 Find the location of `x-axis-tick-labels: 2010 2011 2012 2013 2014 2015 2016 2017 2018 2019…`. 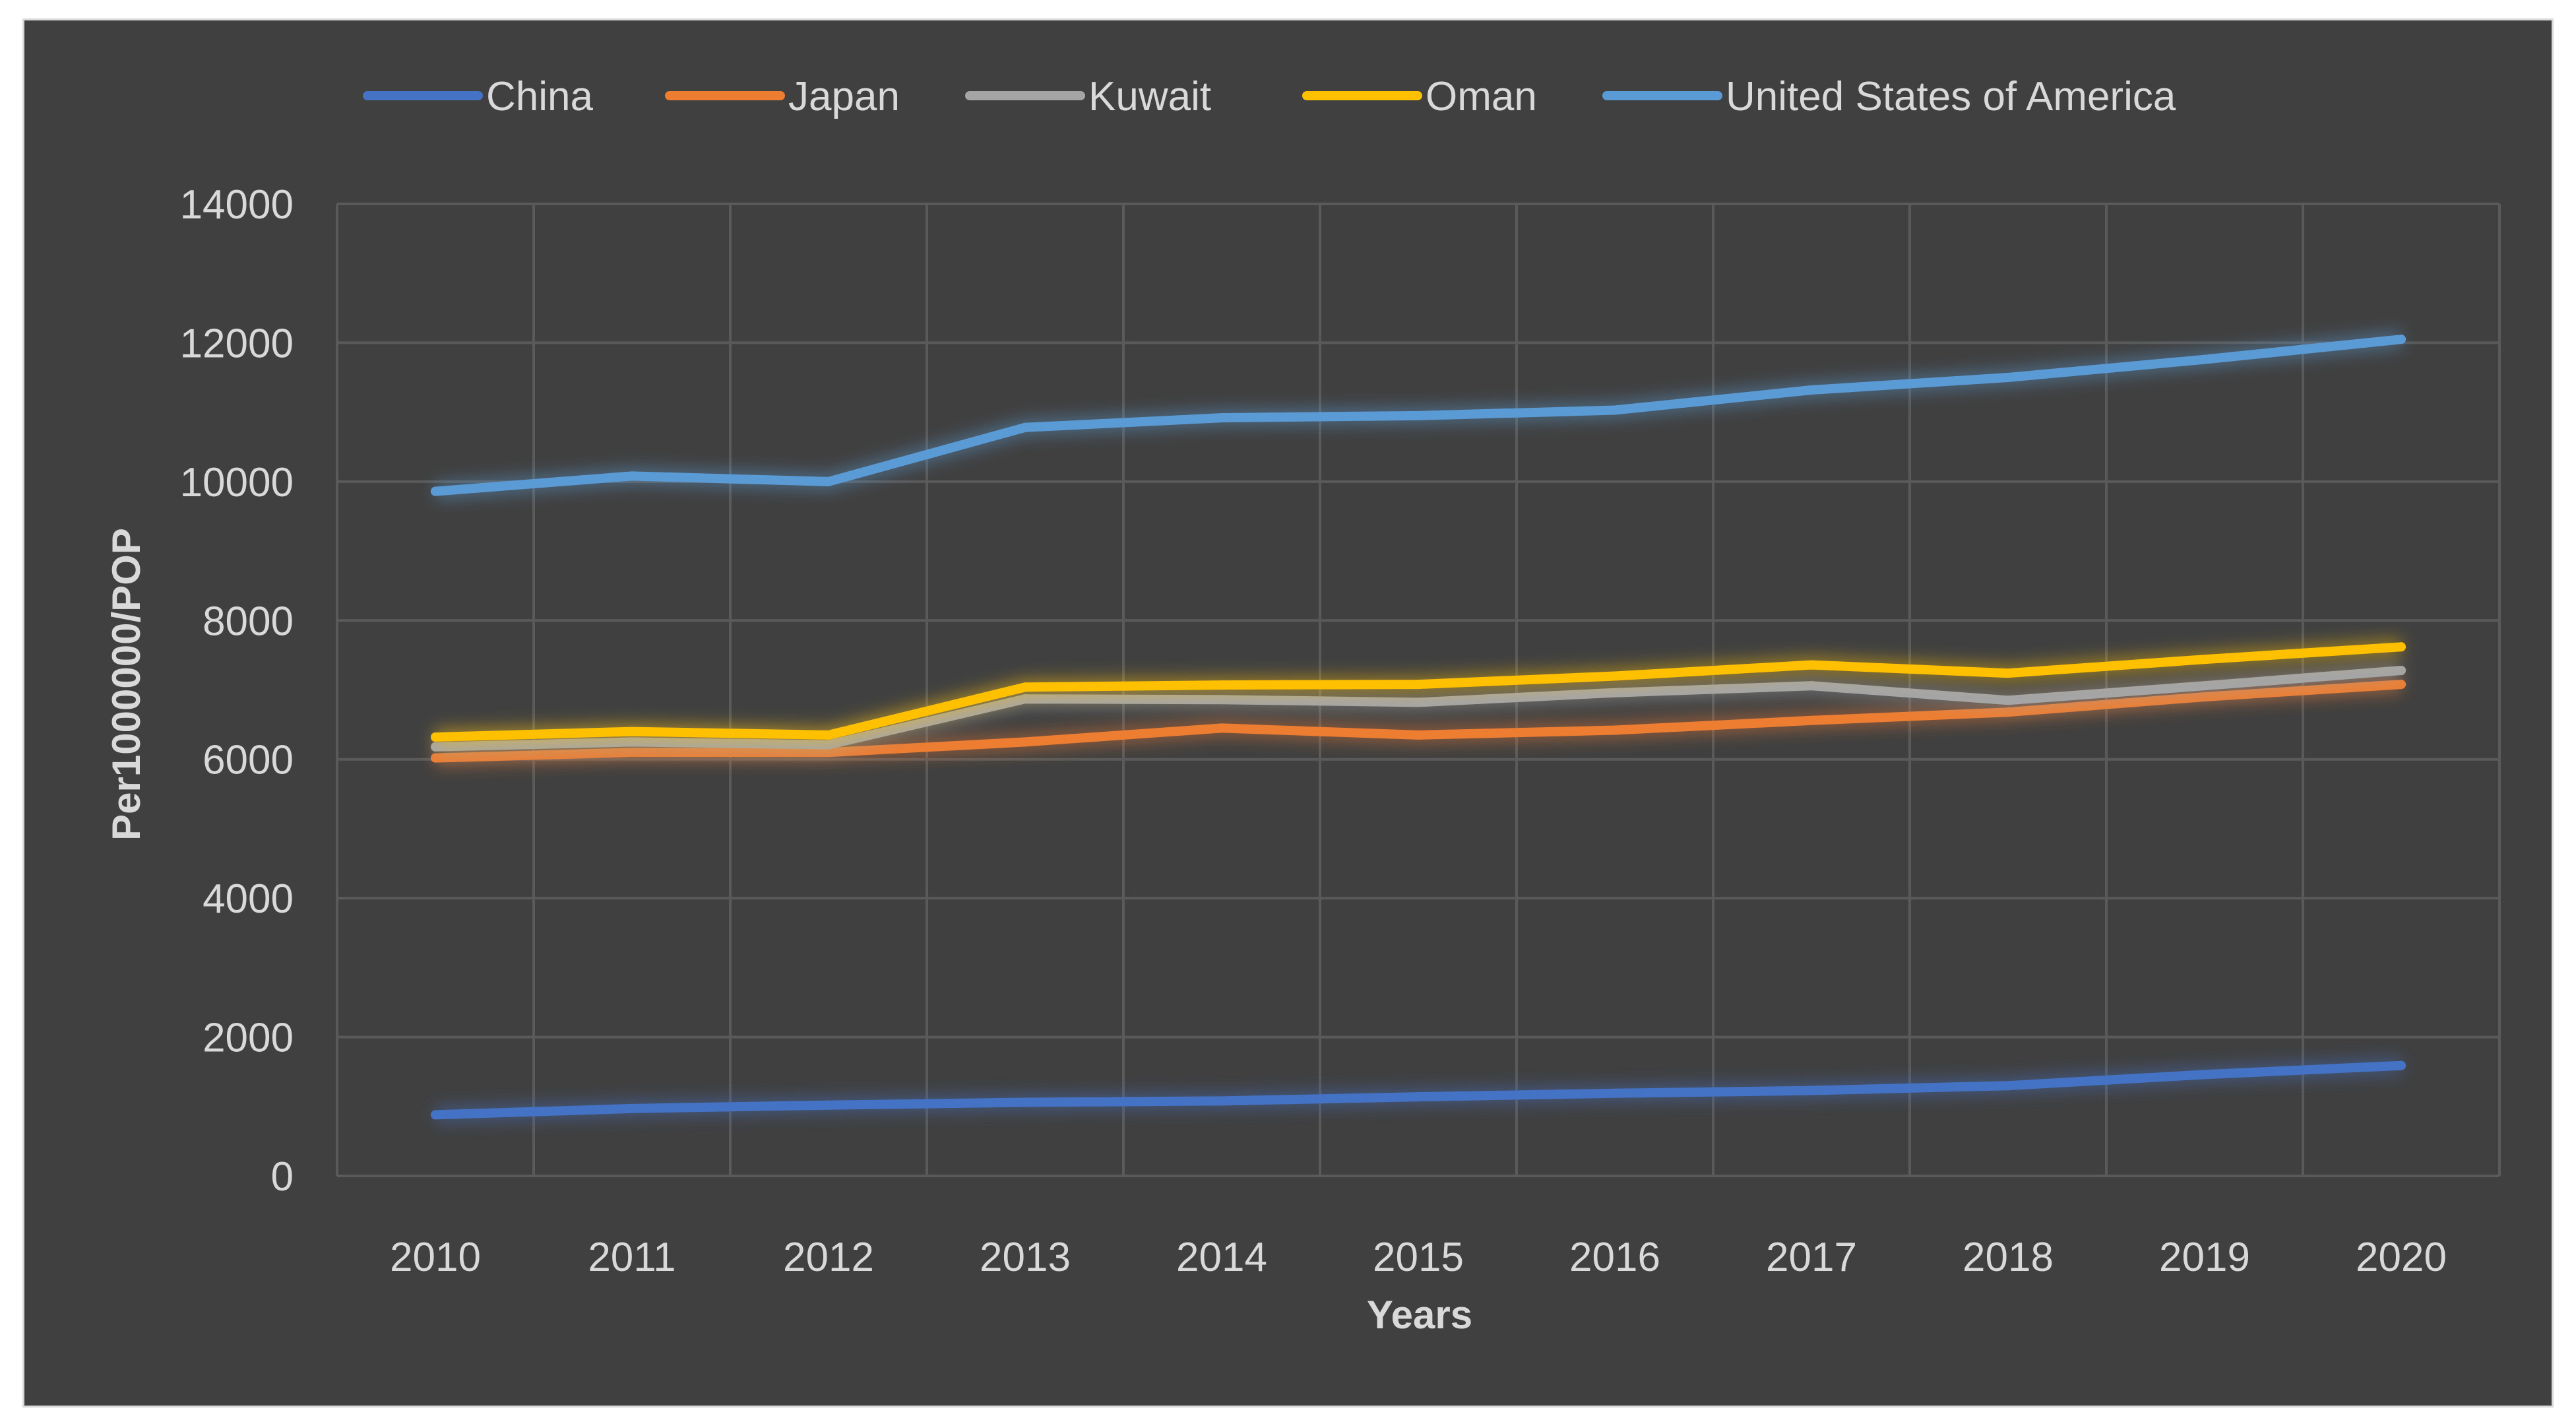

x-axis-tick-labels: 2010 2011 2012 2013 2014 2015 2016 2017 2018 2019… is located at coordinates (1418, 1258).